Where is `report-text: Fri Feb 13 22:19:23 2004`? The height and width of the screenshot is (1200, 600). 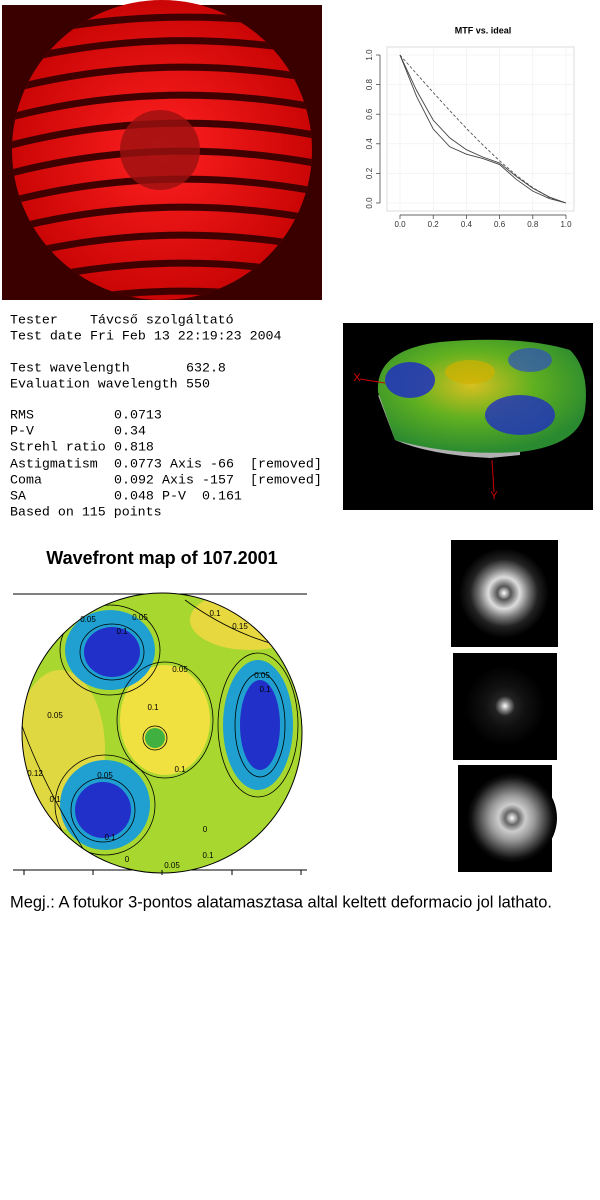 report-text: Fri Feb 13 22:19:23 2004 is located at coordinates (186, 336).